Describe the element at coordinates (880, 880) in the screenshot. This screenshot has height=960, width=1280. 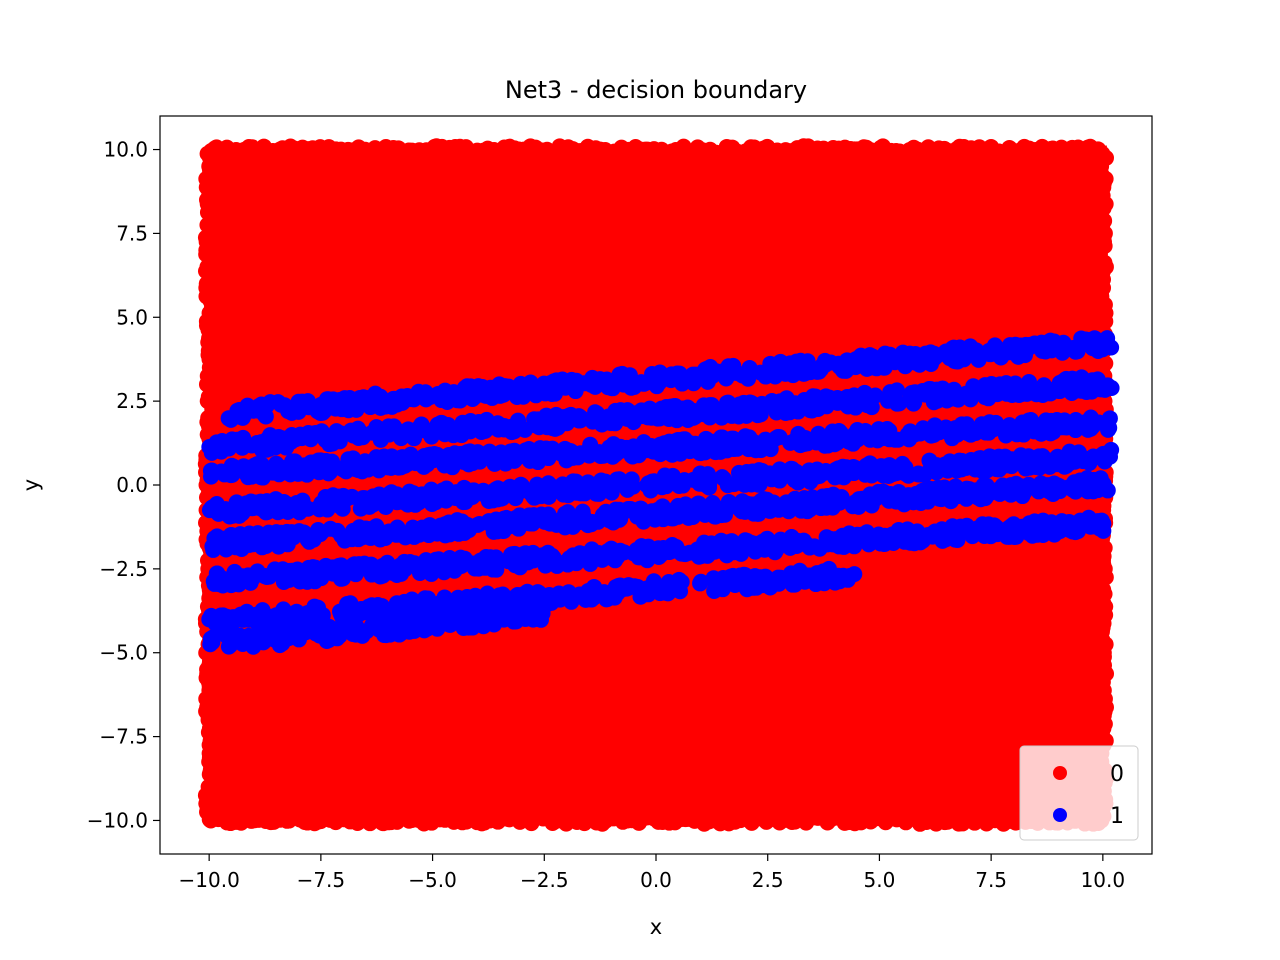
I see `x-tick-label: 5.0` at that location.